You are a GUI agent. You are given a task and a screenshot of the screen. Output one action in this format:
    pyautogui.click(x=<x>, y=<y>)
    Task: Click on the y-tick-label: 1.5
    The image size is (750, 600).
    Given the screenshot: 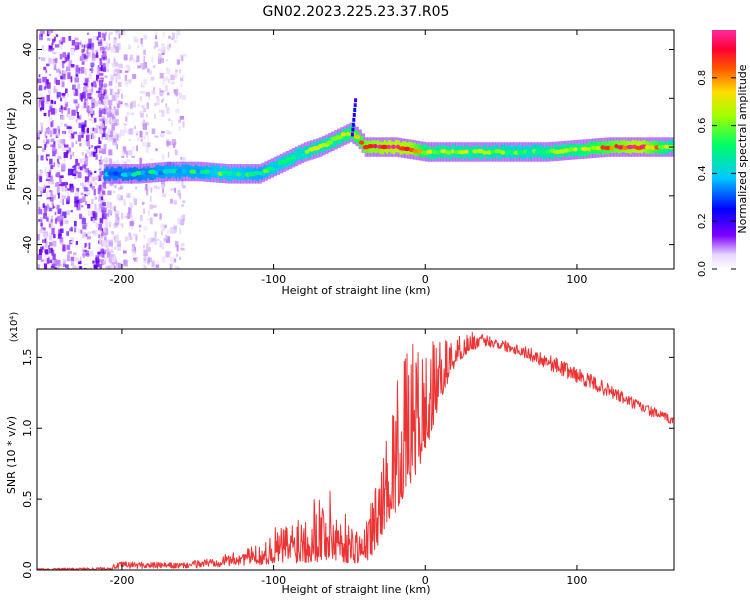 What is the action you would take?
    pyautogui.click(x=27, y=358)
    